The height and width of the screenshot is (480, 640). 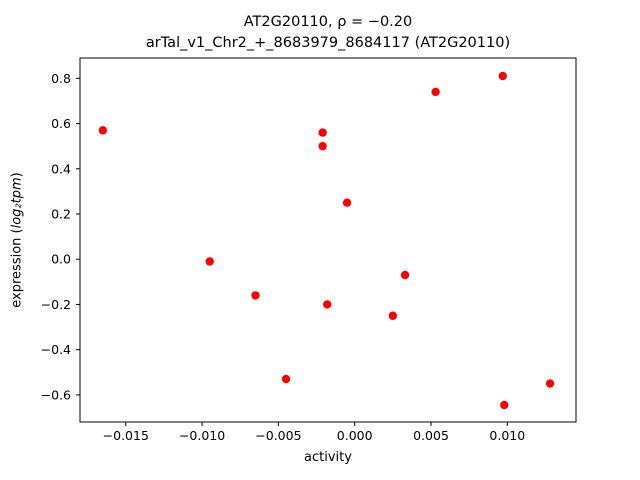 I want to click on y-tick-label: 0.6, so click(x=61, y=123).